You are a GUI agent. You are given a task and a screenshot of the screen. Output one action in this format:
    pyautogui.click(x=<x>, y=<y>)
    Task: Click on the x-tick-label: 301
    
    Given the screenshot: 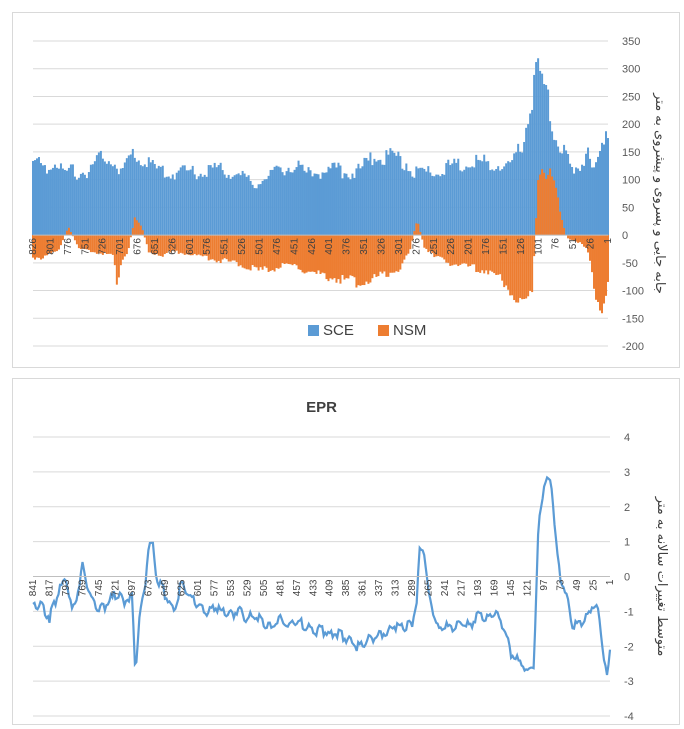 What is the action you would take?
    pyautogui.click(x=399, y=246)
    